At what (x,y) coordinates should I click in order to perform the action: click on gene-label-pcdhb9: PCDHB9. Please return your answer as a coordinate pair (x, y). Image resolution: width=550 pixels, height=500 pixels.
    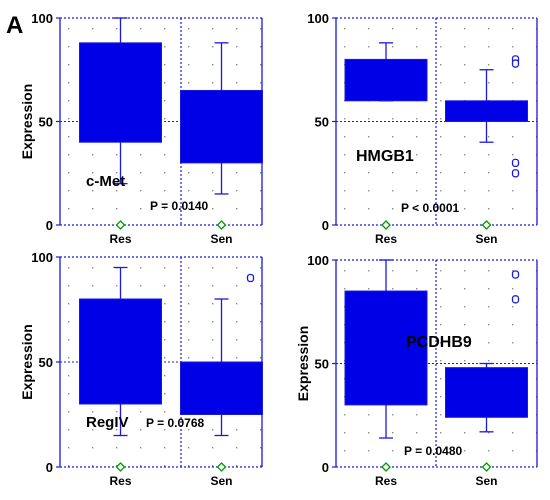
    Looking at the image, I should click on (439, 342).